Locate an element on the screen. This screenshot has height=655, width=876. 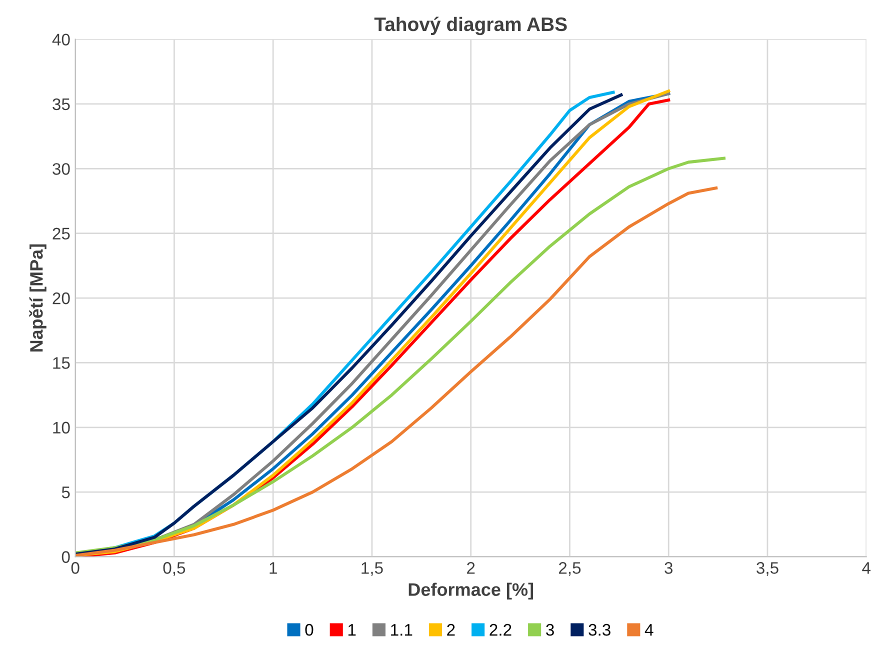
legend-label: 3 is located at coordinates (550, 630).